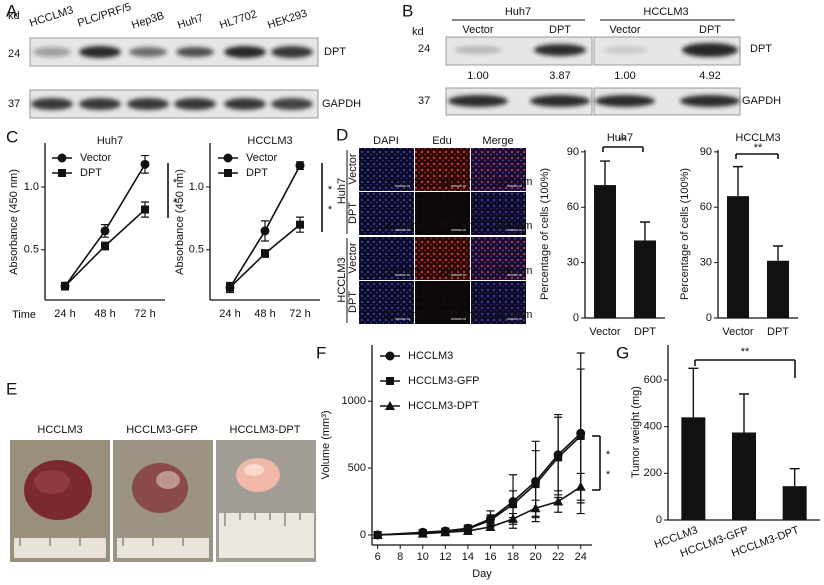 This screenshot has height=585, width=824. I want to click on y-tick-label: 500, so click(357, 468).